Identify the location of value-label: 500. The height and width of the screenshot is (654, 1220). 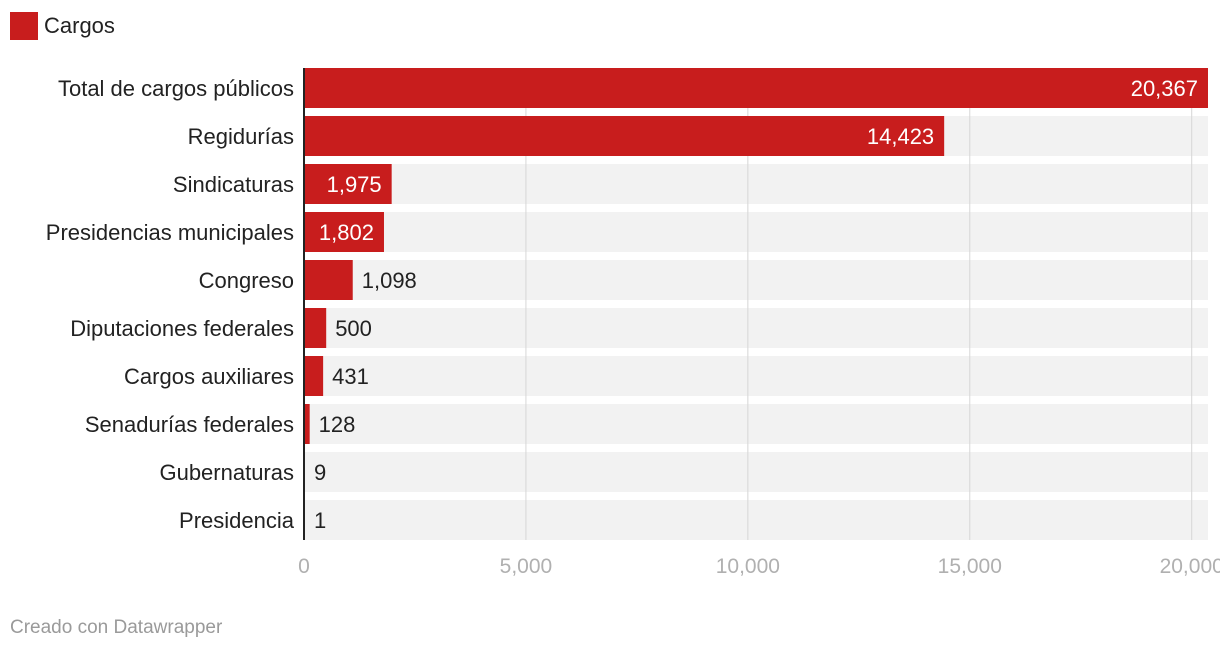
(353, 328).